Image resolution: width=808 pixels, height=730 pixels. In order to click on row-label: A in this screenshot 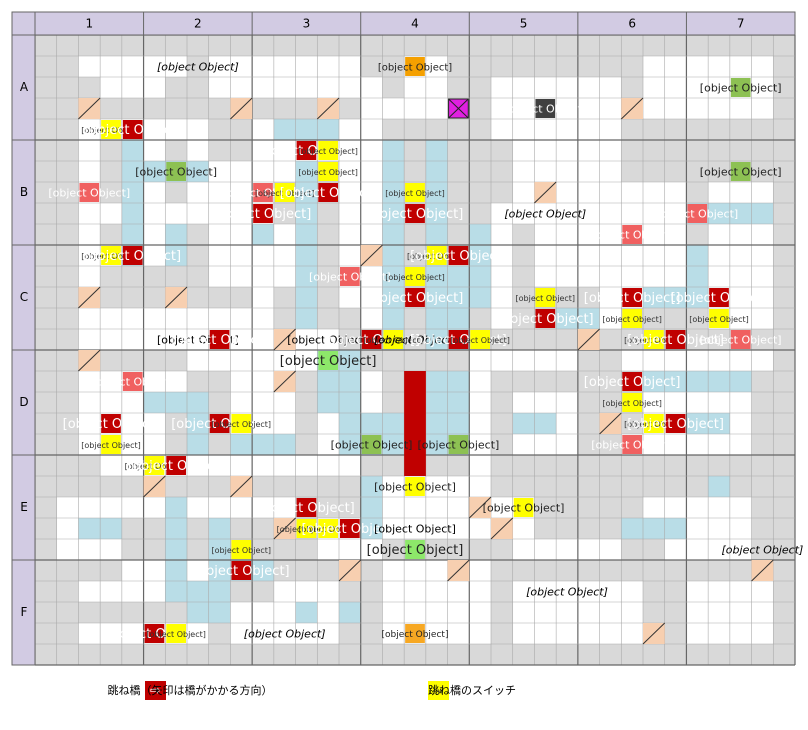, I will do `click(24, 87)`.